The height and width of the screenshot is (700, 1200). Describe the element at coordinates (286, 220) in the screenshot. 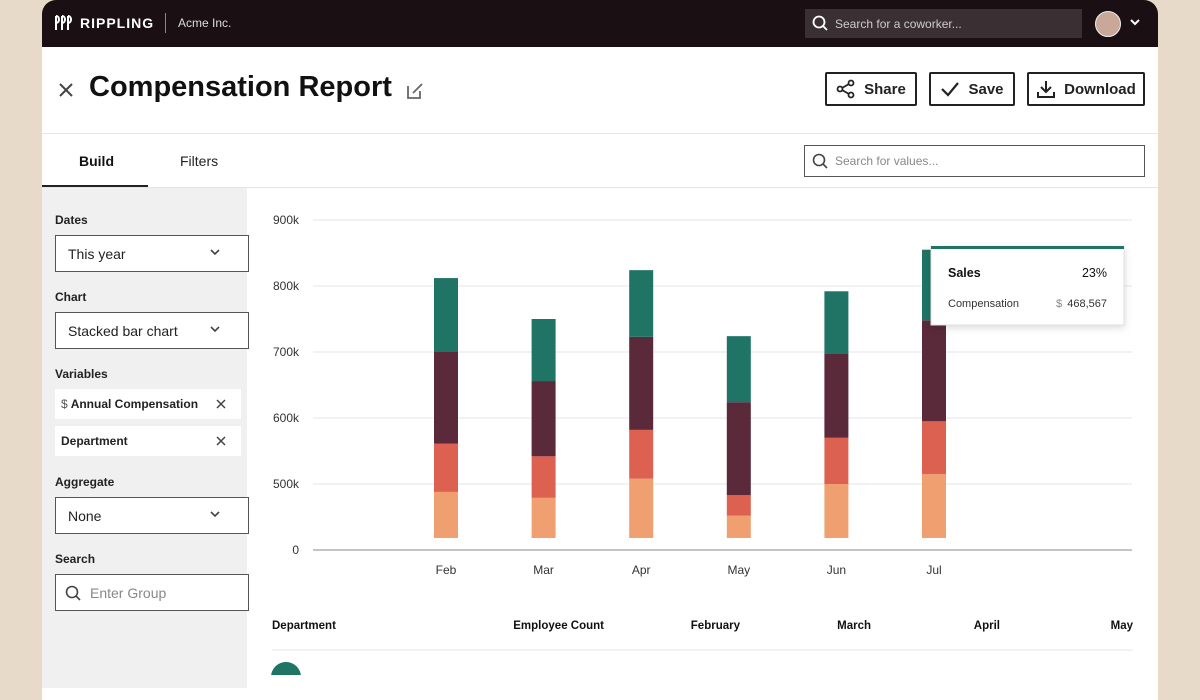

I see `y-tick-label: 900k` at that location.